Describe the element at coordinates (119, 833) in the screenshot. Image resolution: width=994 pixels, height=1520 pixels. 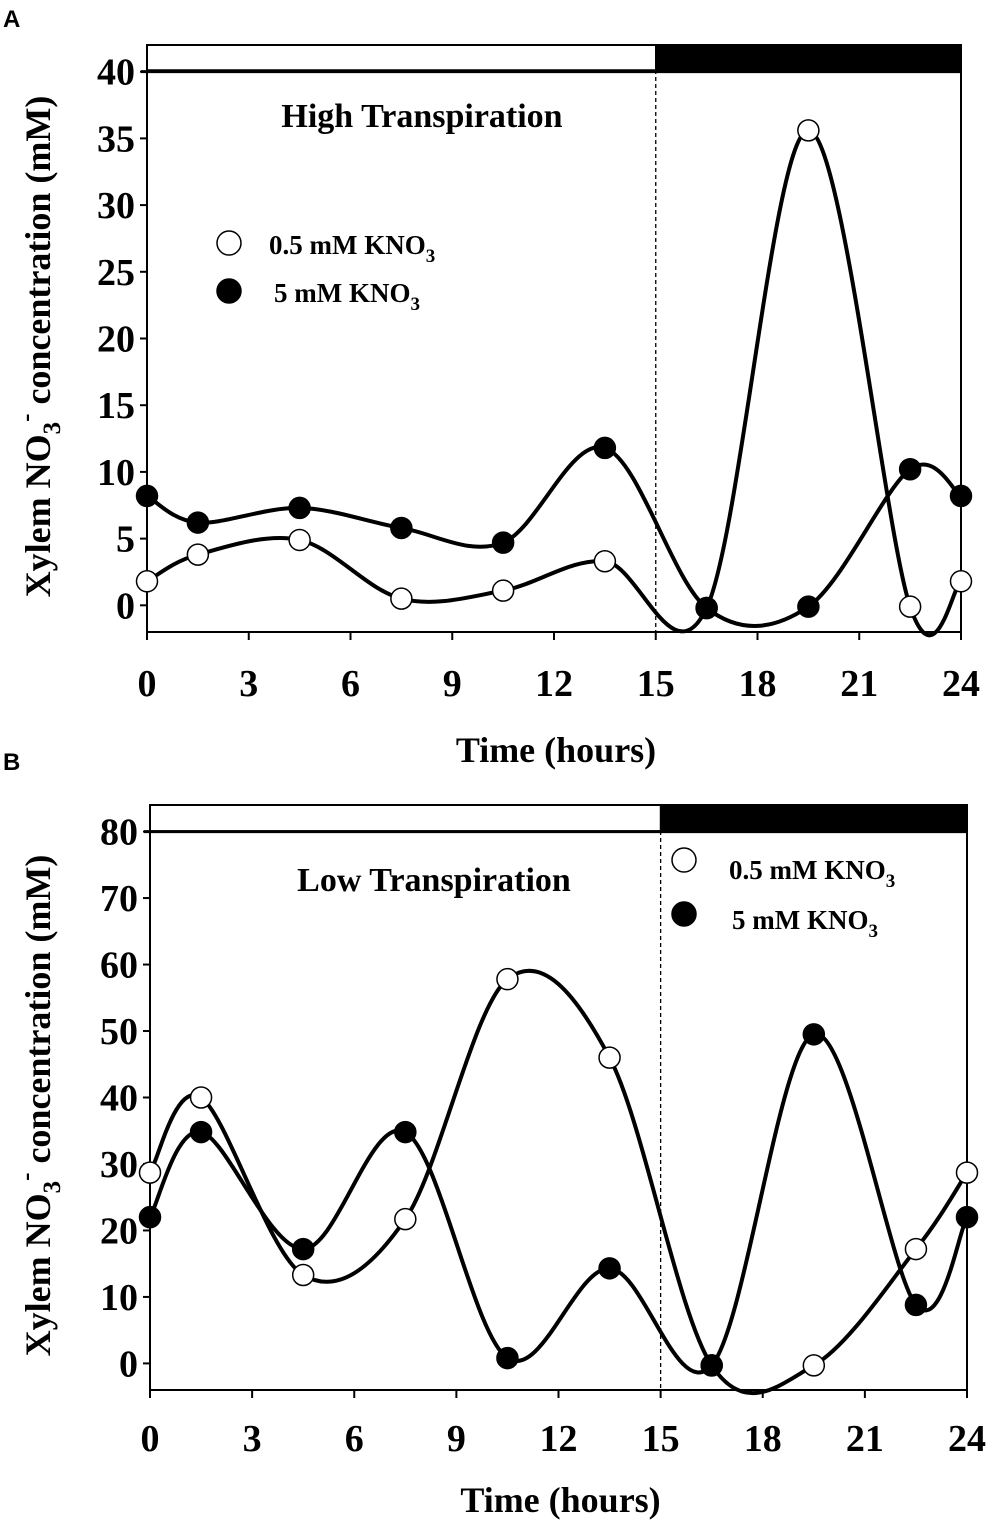
I see `y-tick-label: 80` at that location.